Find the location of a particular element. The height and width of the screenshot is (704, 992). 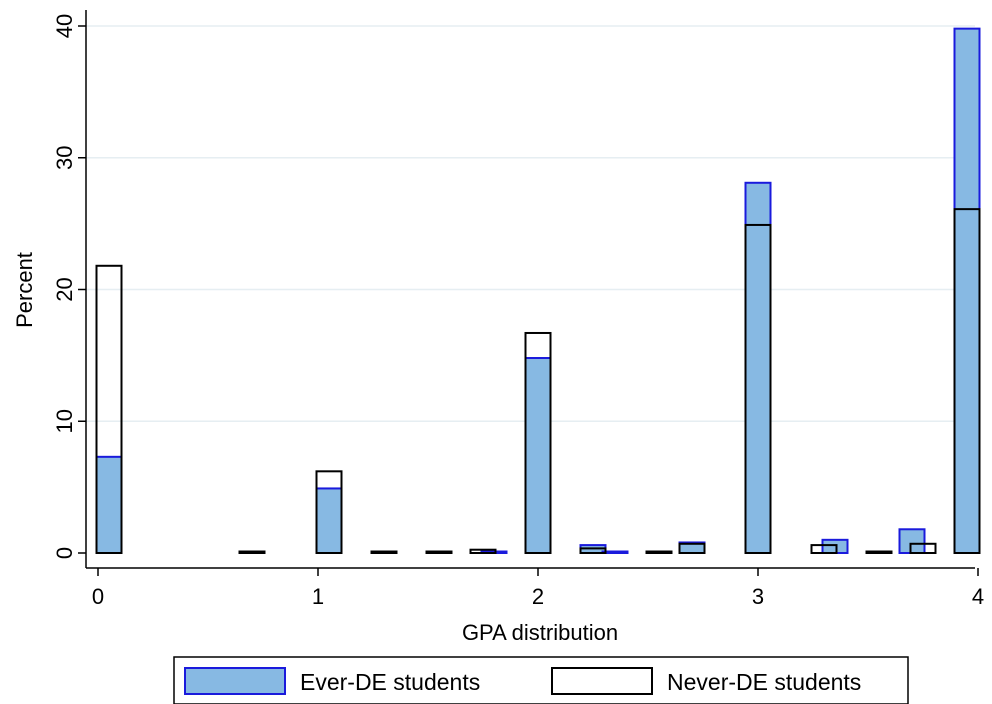

x-axis-label: GPA distribution is located at coordinates (540, 632).